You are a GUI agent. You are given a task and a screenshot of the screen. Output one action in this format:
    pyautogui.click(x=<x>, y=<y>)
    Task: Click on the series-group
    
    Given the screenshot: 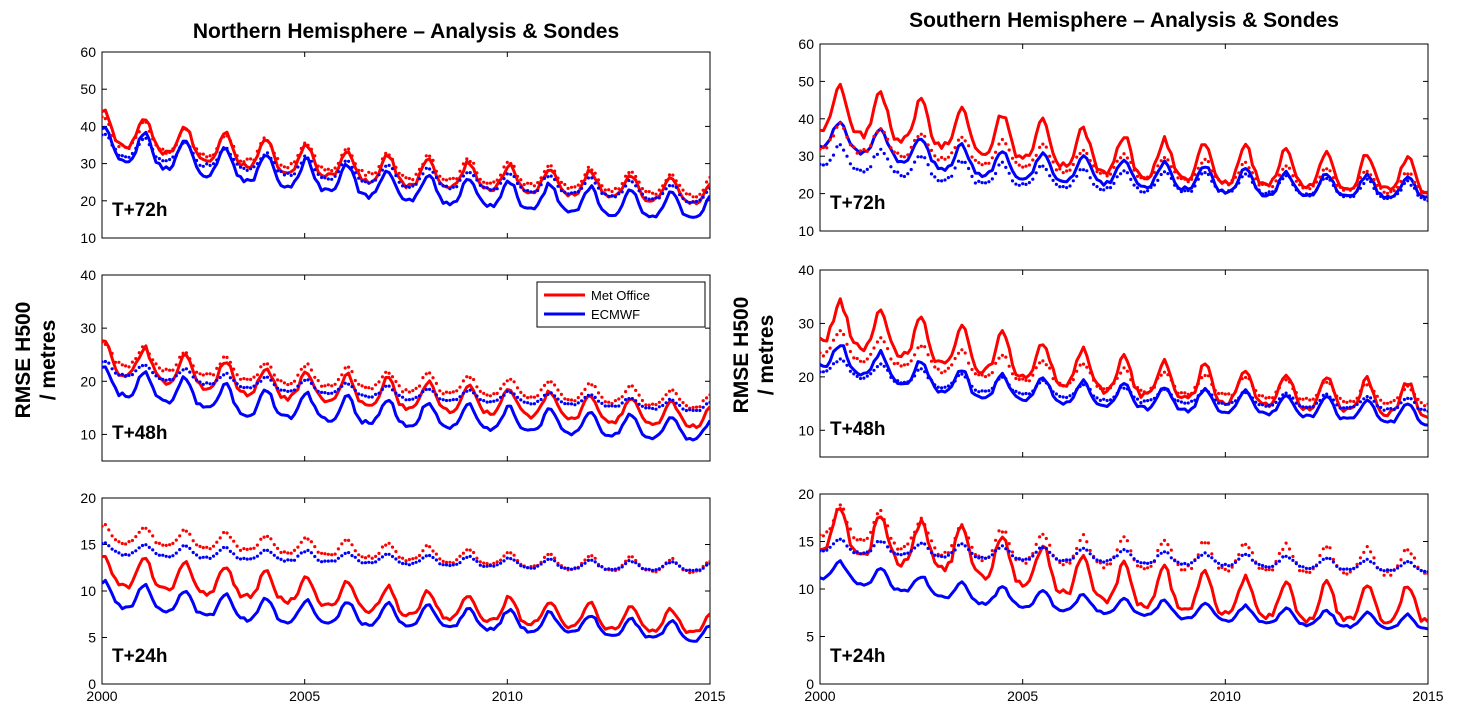 What is the action you would take?
    pyautogui.click(x=1124, y=567)
    